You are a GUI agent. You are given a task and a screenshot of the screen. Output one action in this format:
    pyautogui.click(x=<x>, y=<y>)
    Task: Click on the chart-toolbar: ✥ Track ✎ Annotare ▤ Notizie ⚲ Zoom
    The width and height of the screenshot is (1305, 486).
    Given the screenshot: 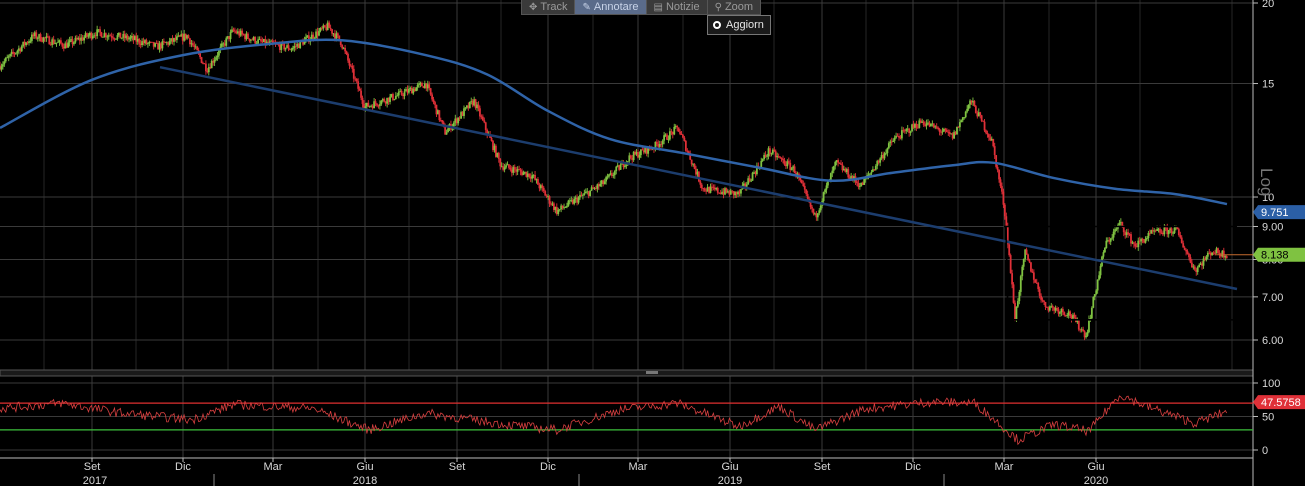 What is the action you would take?
    pyautogui.click(x=641, y=7)
    